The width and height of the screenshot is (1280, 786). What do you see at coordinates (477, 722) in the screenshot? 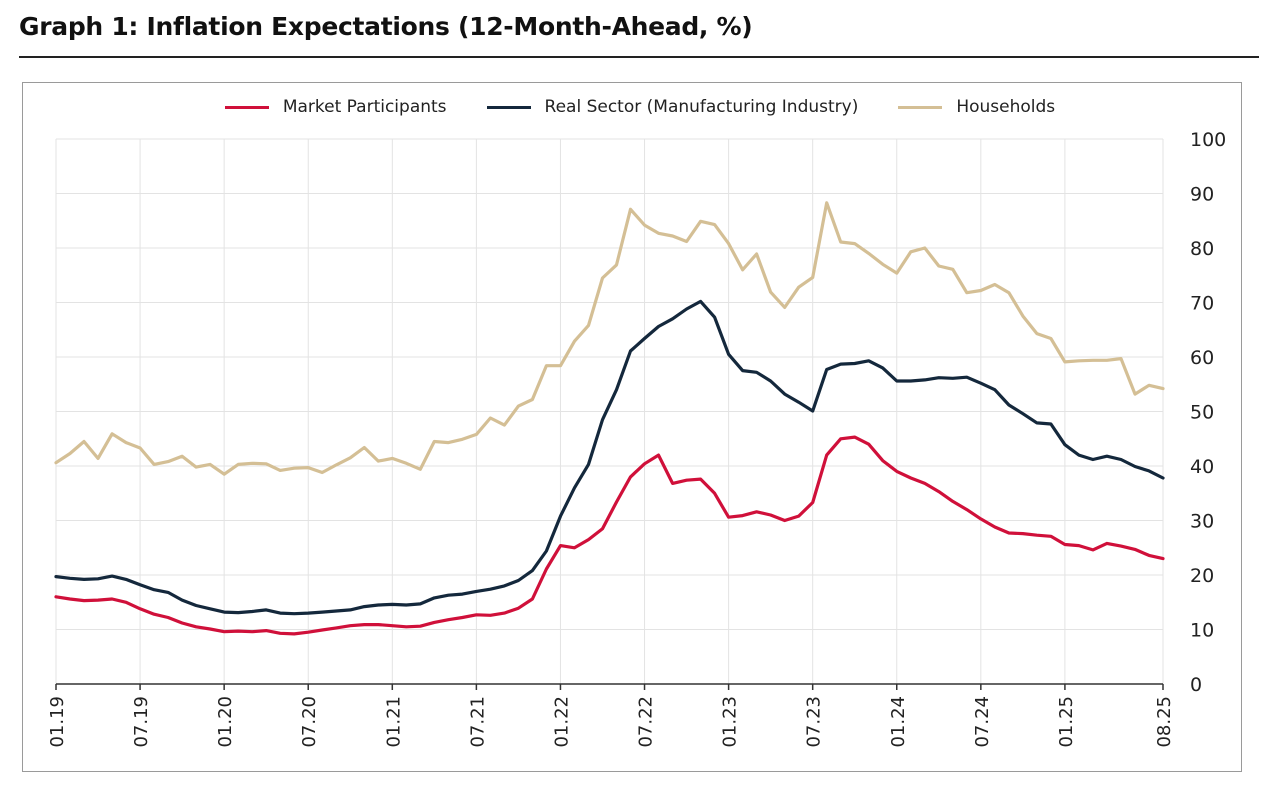
I see `x-tick-label: 07.21` at bounding box center [477, 722].